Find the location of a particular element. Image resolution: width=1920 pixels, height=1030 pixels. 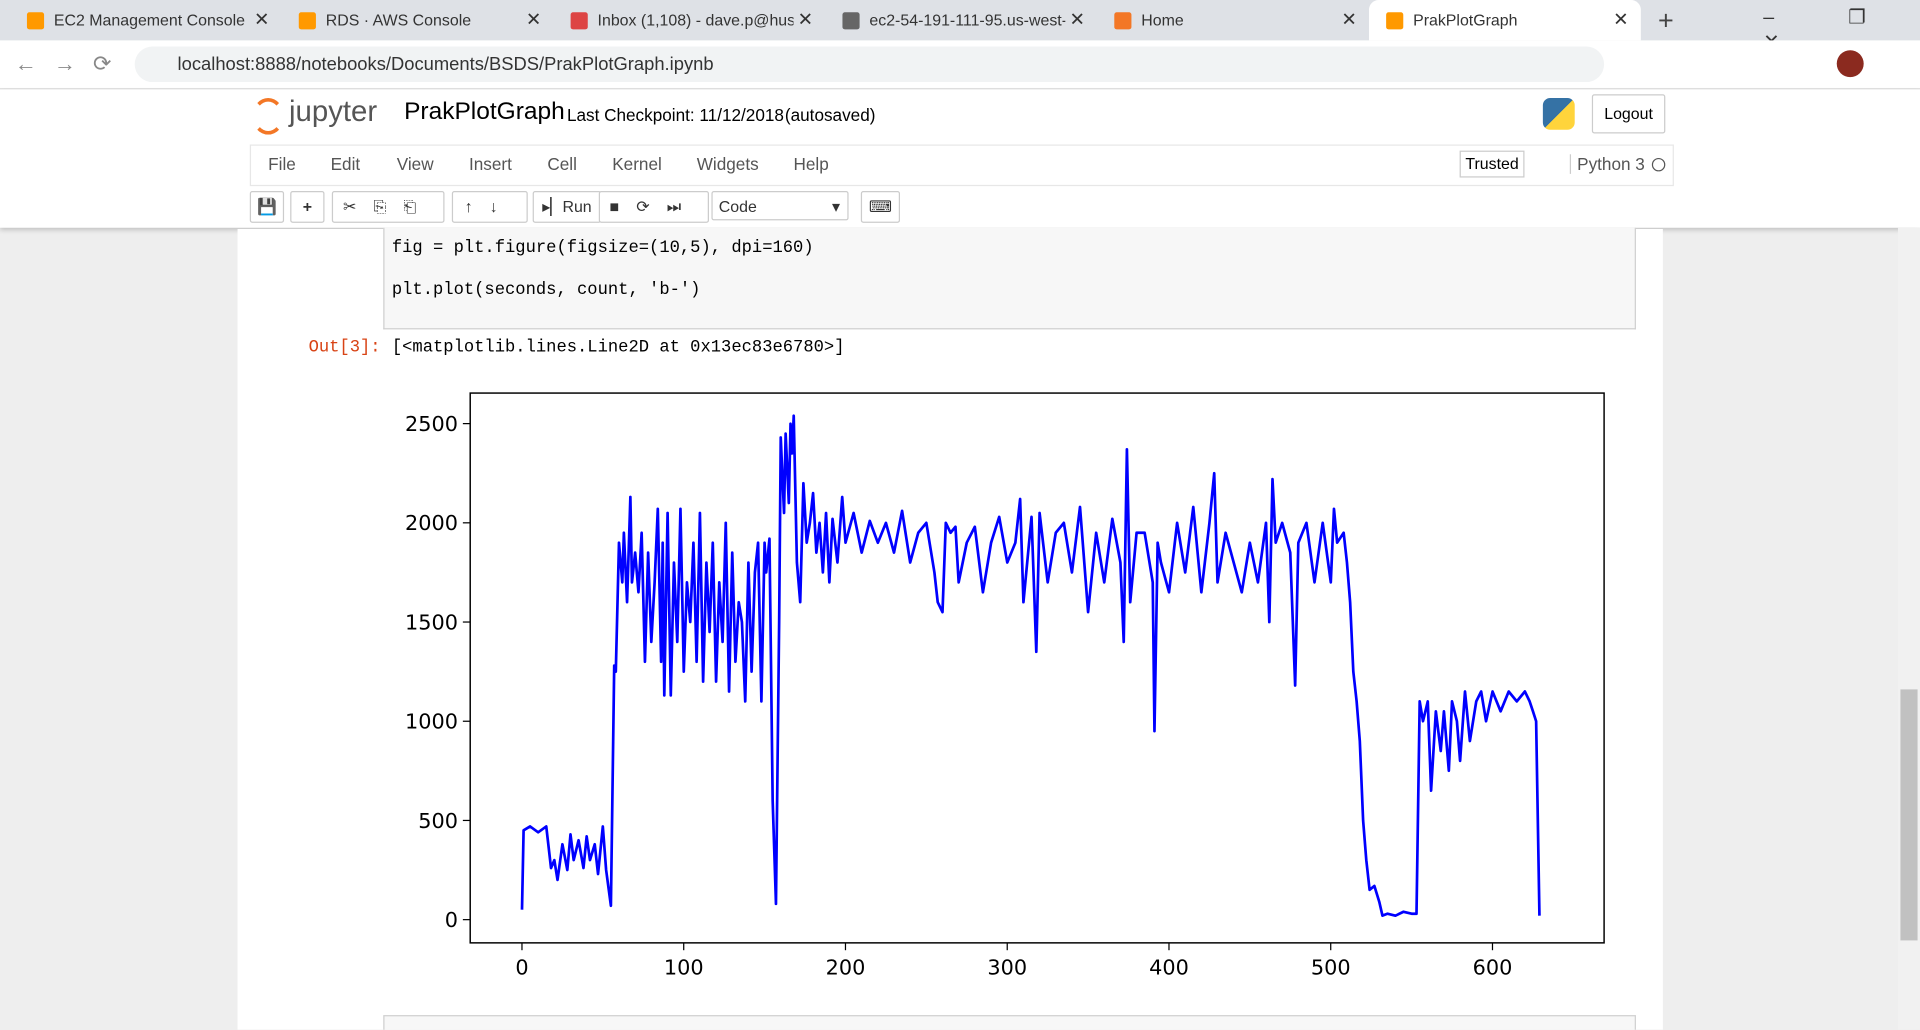

move-buttons: ↑↓ is located at coordinates (489, 207).